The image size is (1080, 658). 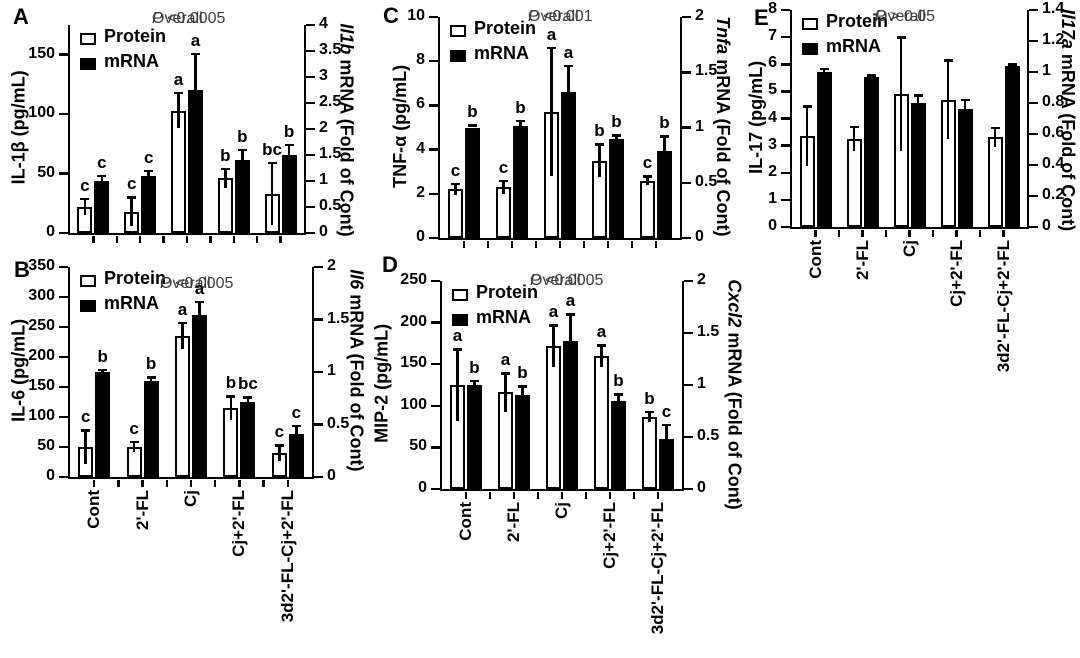 I want to click on y2-axis-tick-label: 0.4, so click(x=1053, y=163).